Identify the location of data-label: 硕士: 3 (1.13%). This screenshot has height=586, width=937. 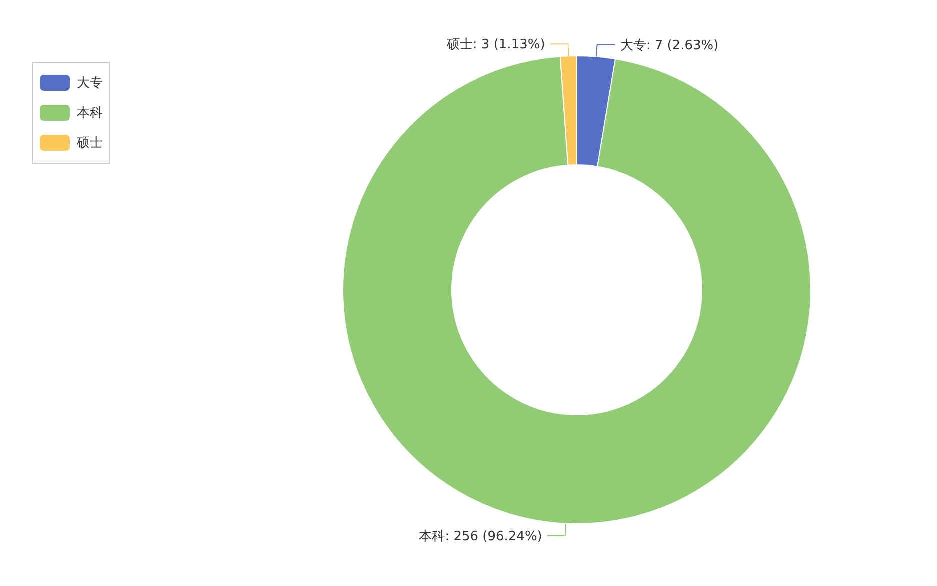
(496, 45).